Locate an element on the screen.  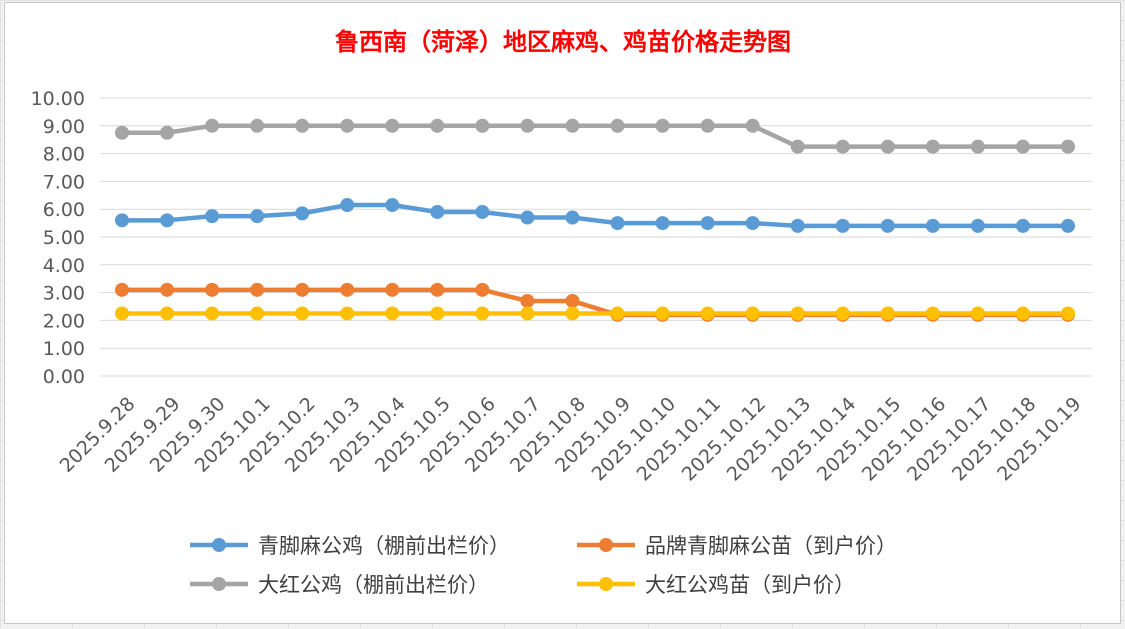
y-tick-label: 10.00 is located at coordinates (58, 99).